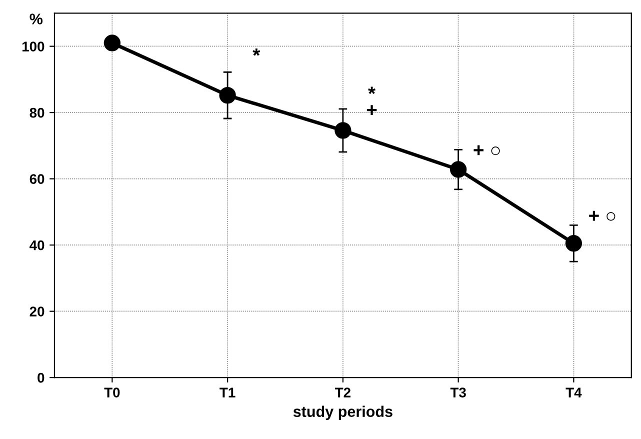  I want to click on y-tick-label: 100, so click(33, 47).